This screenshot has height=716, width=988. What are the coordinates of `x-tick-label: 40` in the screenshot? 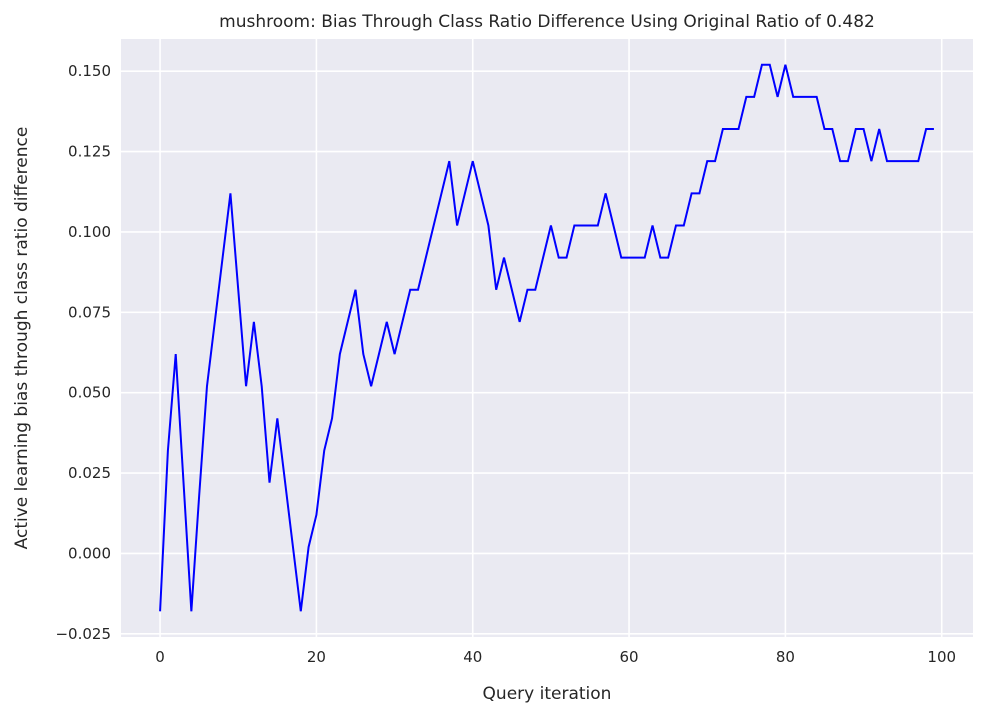 It's located at (472, 657).